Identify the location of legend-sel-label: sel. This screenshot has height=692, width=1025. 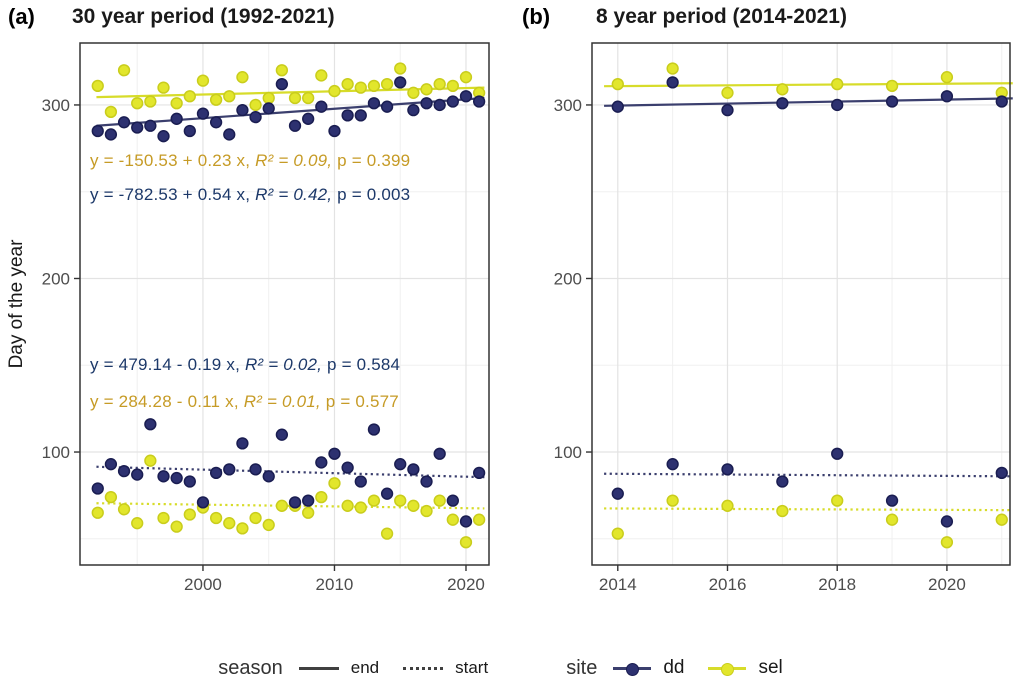
(770, 667).